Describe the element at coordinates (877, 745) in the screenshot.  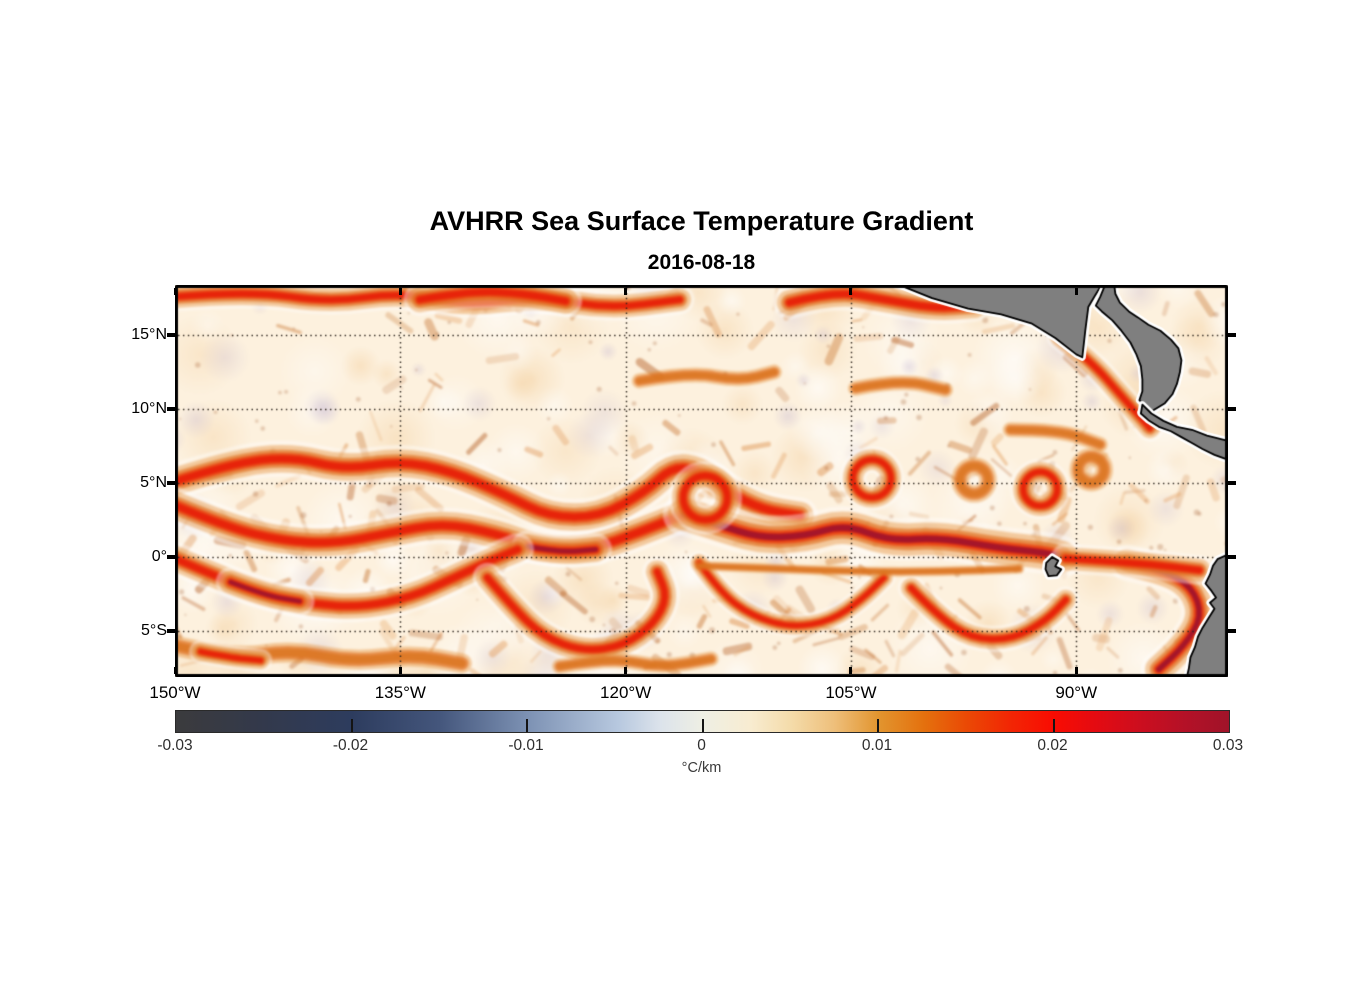
I see `colorbar-tick-label: 0.01` at that location.